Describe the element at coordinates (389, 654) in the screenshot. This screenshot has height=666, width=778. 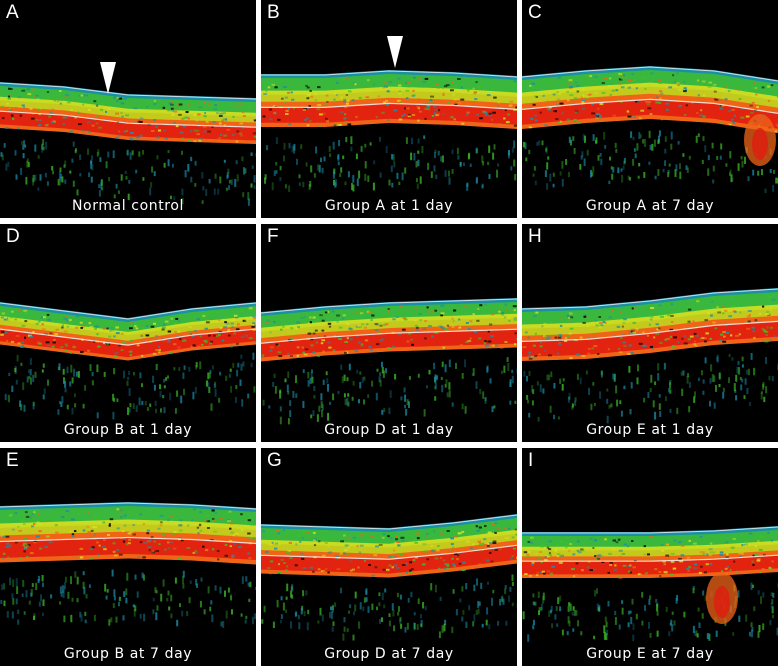
I see `panel-caption: Group D at 7 day` at that location.